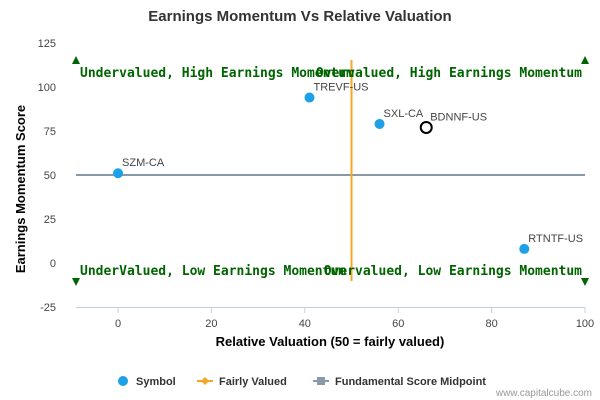  What do you see at coordinates (50, 132) in the screenshot?
I see `y-tick-label: 75` at bounding box center [50, 132].